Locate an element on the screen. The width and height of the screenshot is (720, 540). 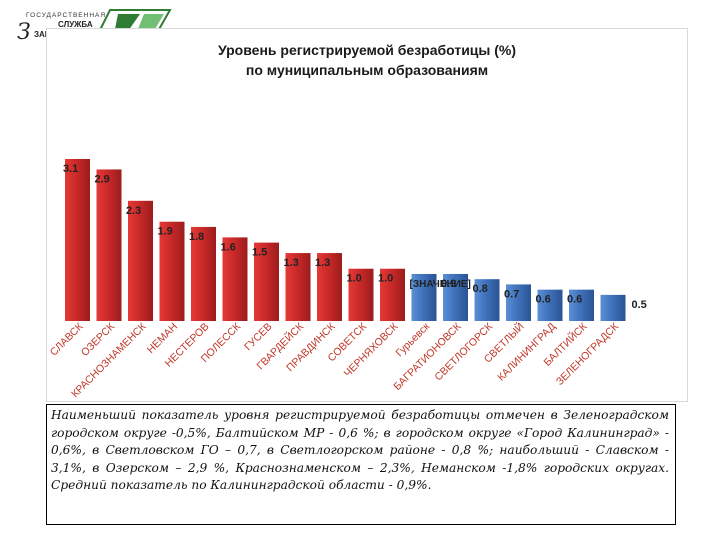
data-label-3: 2.3 is located at coordinates (133, 211).